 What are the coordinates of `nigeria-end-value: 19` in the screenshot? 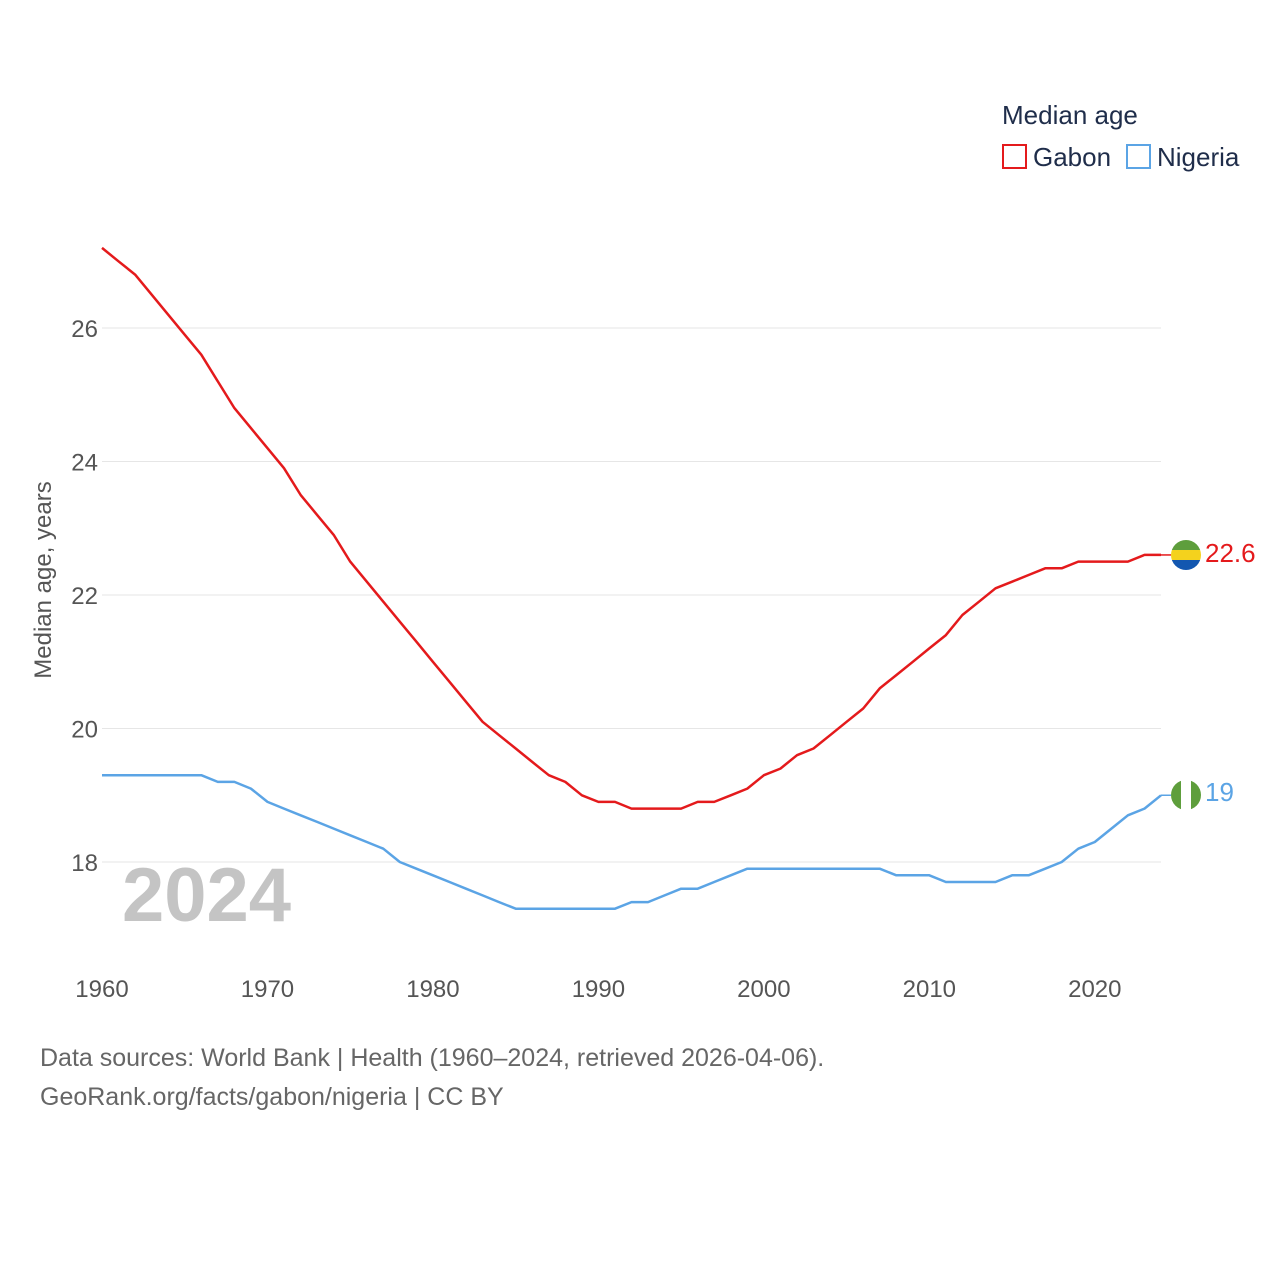 It's located at (1219, 792).